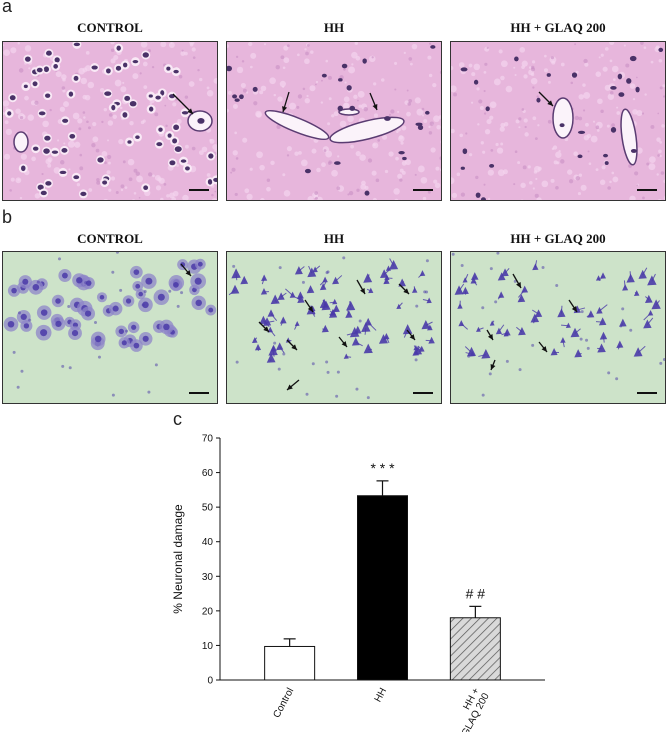 The height and width of the screenshot is (732, 667). Describe the element at coordinates (208, 542) in the screenshot. I see `y-tick-label: 40` at that location.